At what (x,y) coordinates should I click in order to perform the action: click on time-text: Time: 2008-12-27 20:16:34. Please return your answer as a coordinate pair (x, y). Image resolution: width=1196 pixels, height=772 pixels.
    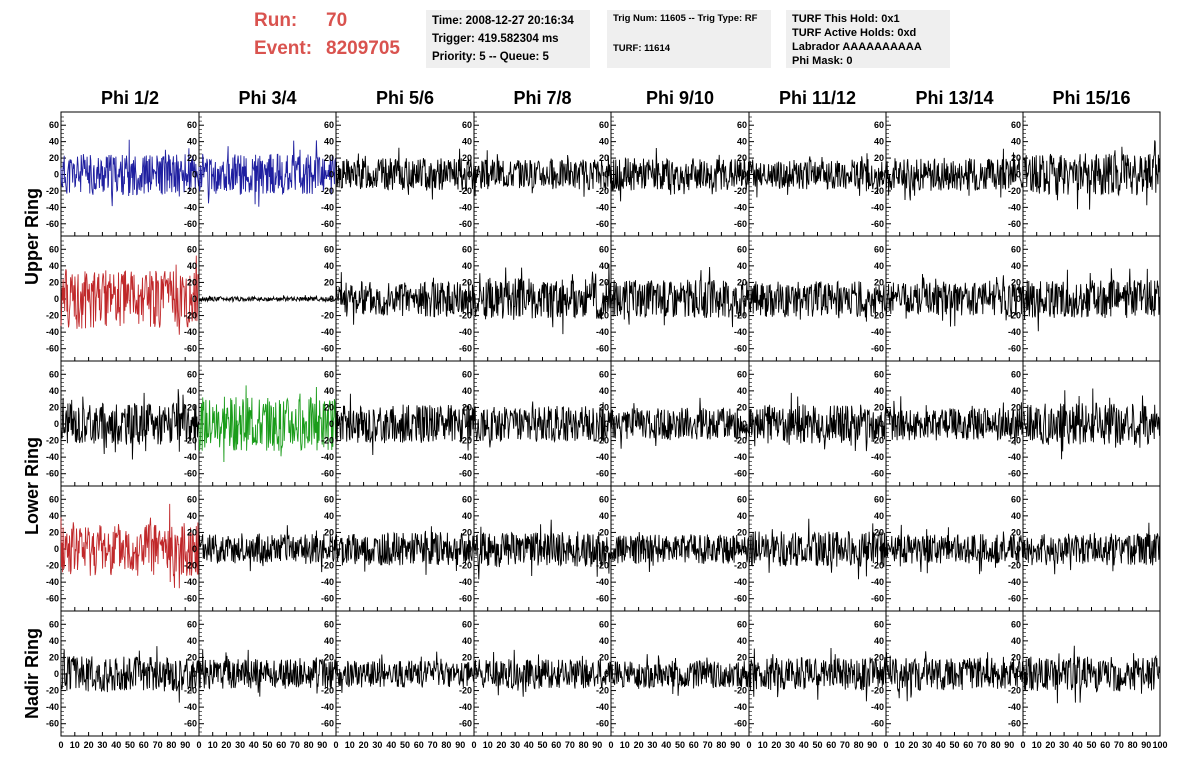
    Looking at the image, I should click on (503, 21).